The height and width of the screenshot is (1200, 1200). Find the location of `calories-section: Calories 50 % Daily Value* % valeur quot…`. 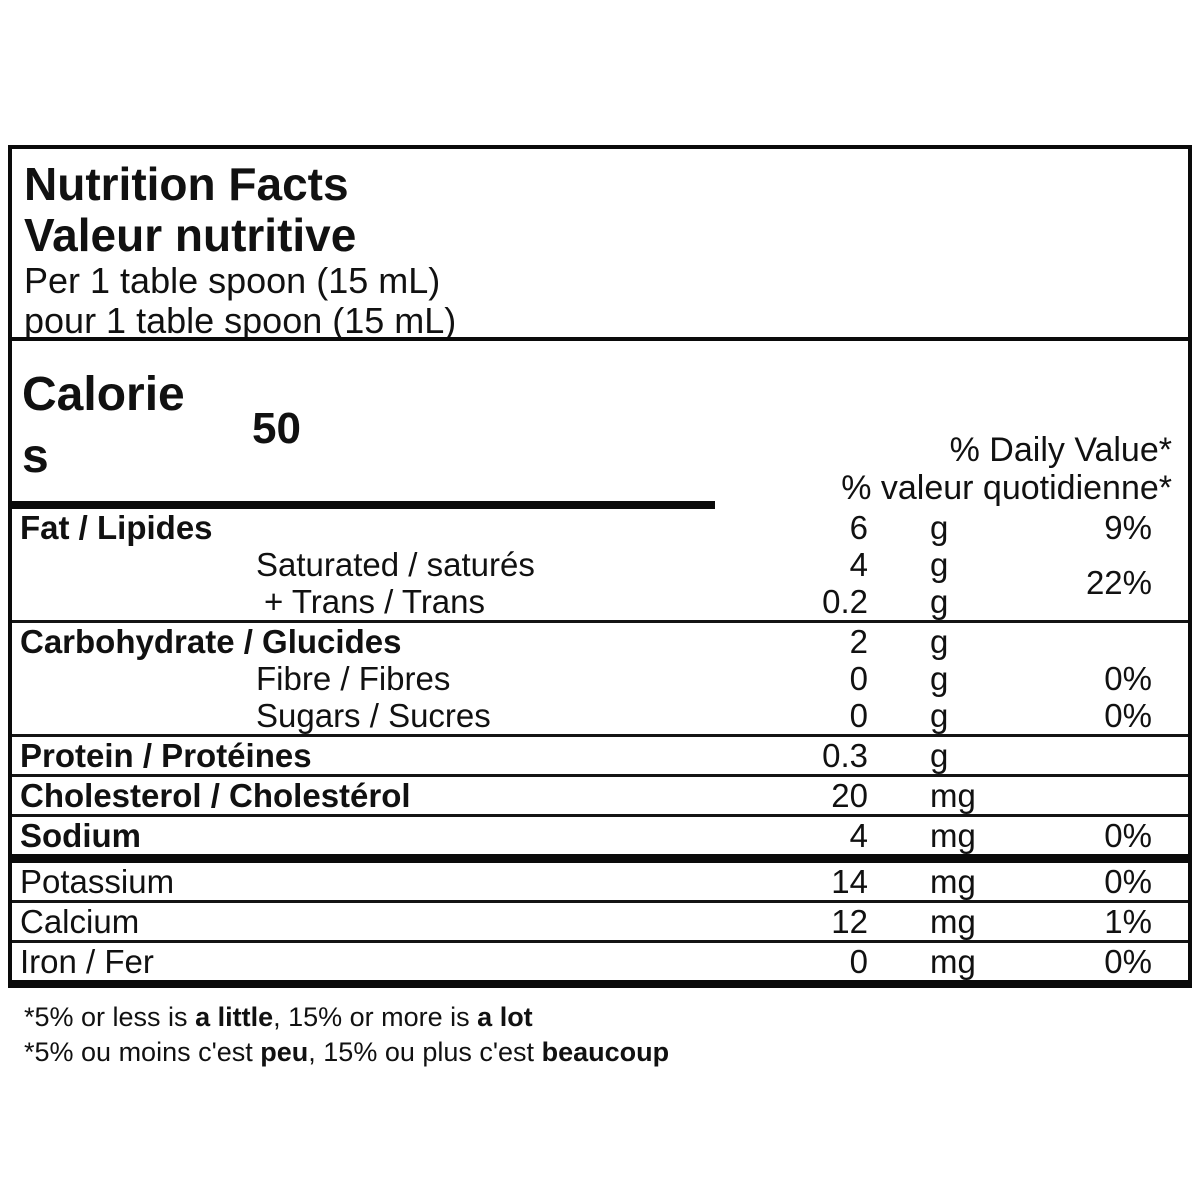

calories-section: Calories 50 % Daily Value* % valeur quot… is located at coordinates (600, 424).